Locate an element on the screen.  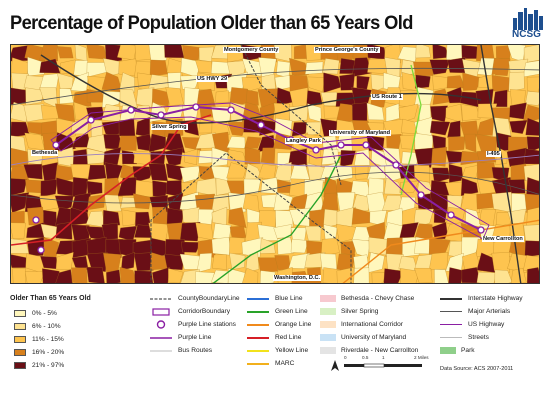
legend-riverdale-new-carrollton: Riverdale - New Carrollton is located at coordinates (369, 350).